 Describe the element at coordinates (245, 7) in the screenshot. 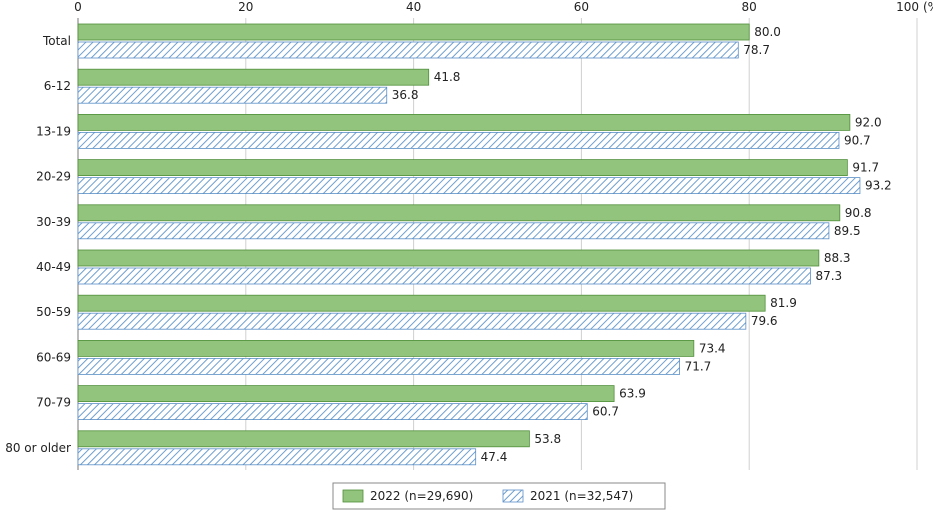

I see `x-tick-label-20: 20` at that location.